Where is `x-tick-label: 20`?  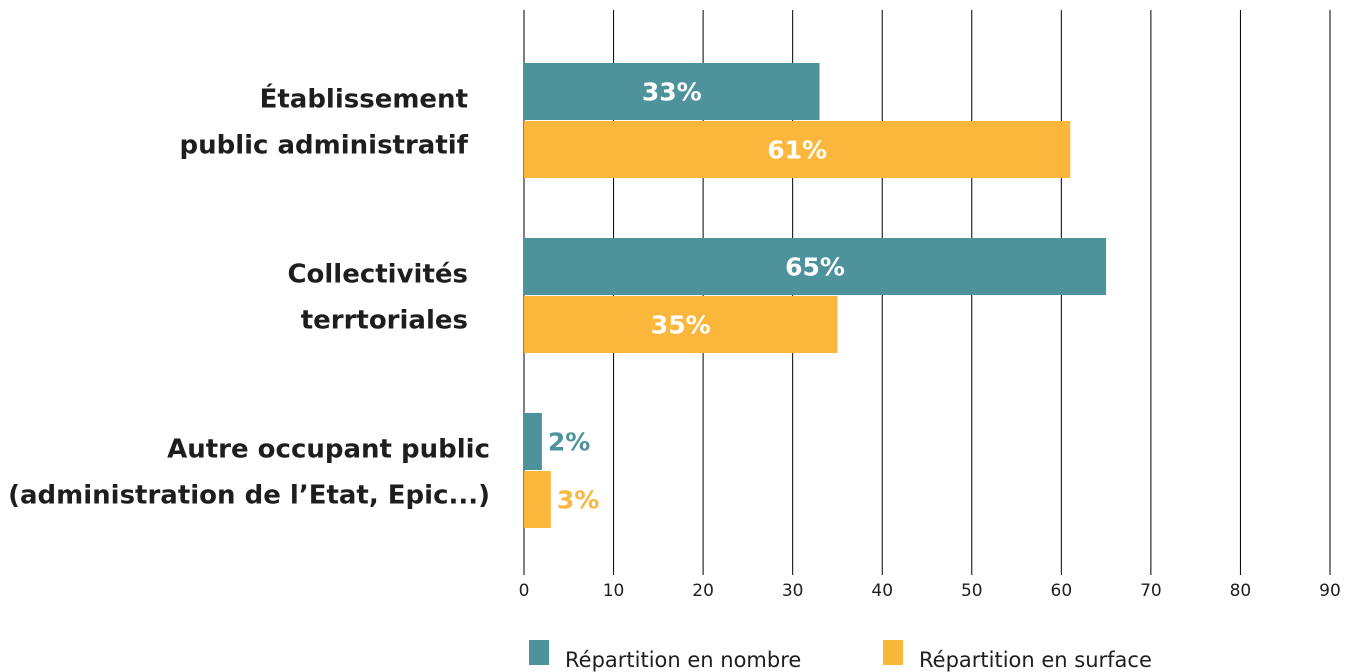 x-tick-label: 20 is located at coordinates (703, 591).